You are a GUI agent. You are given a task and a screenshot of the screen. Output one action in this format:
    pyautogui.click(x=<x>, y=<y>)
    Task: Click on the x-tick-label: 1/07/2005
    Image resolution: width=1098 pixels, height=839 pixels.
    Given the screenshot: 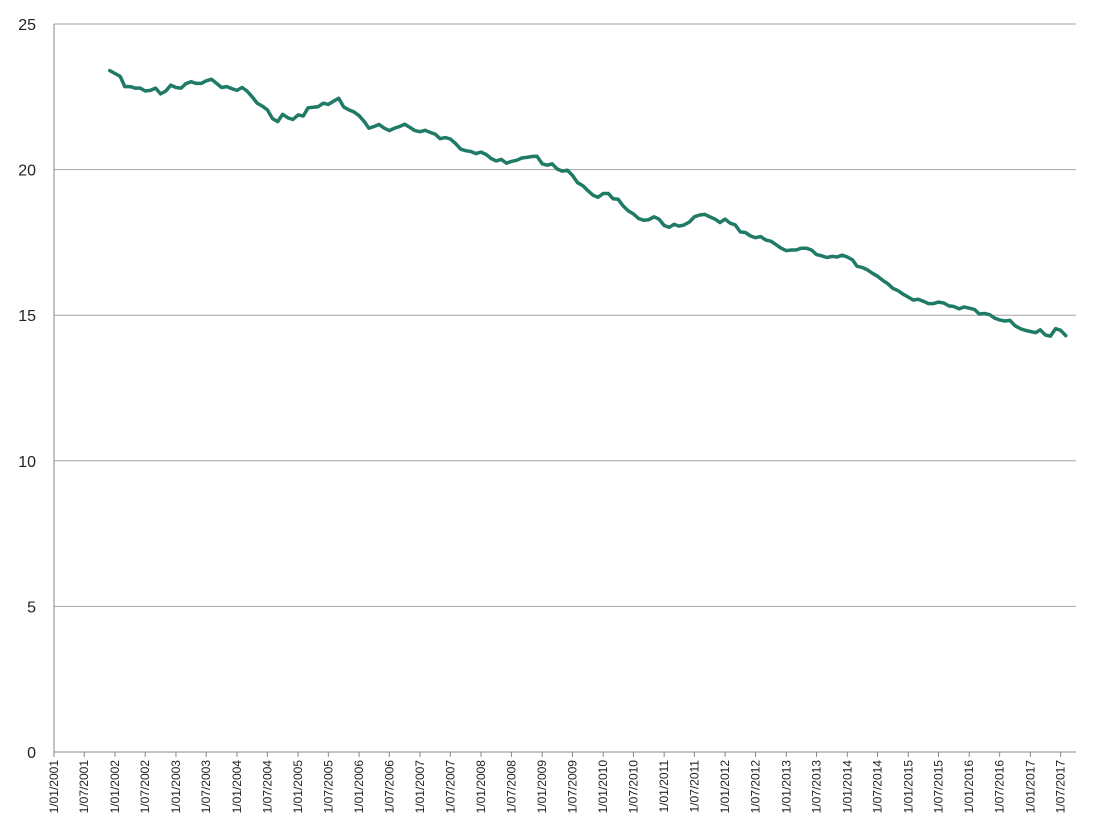 What is the action you would take?
    pyautogui.click(x=328, y=787)
    